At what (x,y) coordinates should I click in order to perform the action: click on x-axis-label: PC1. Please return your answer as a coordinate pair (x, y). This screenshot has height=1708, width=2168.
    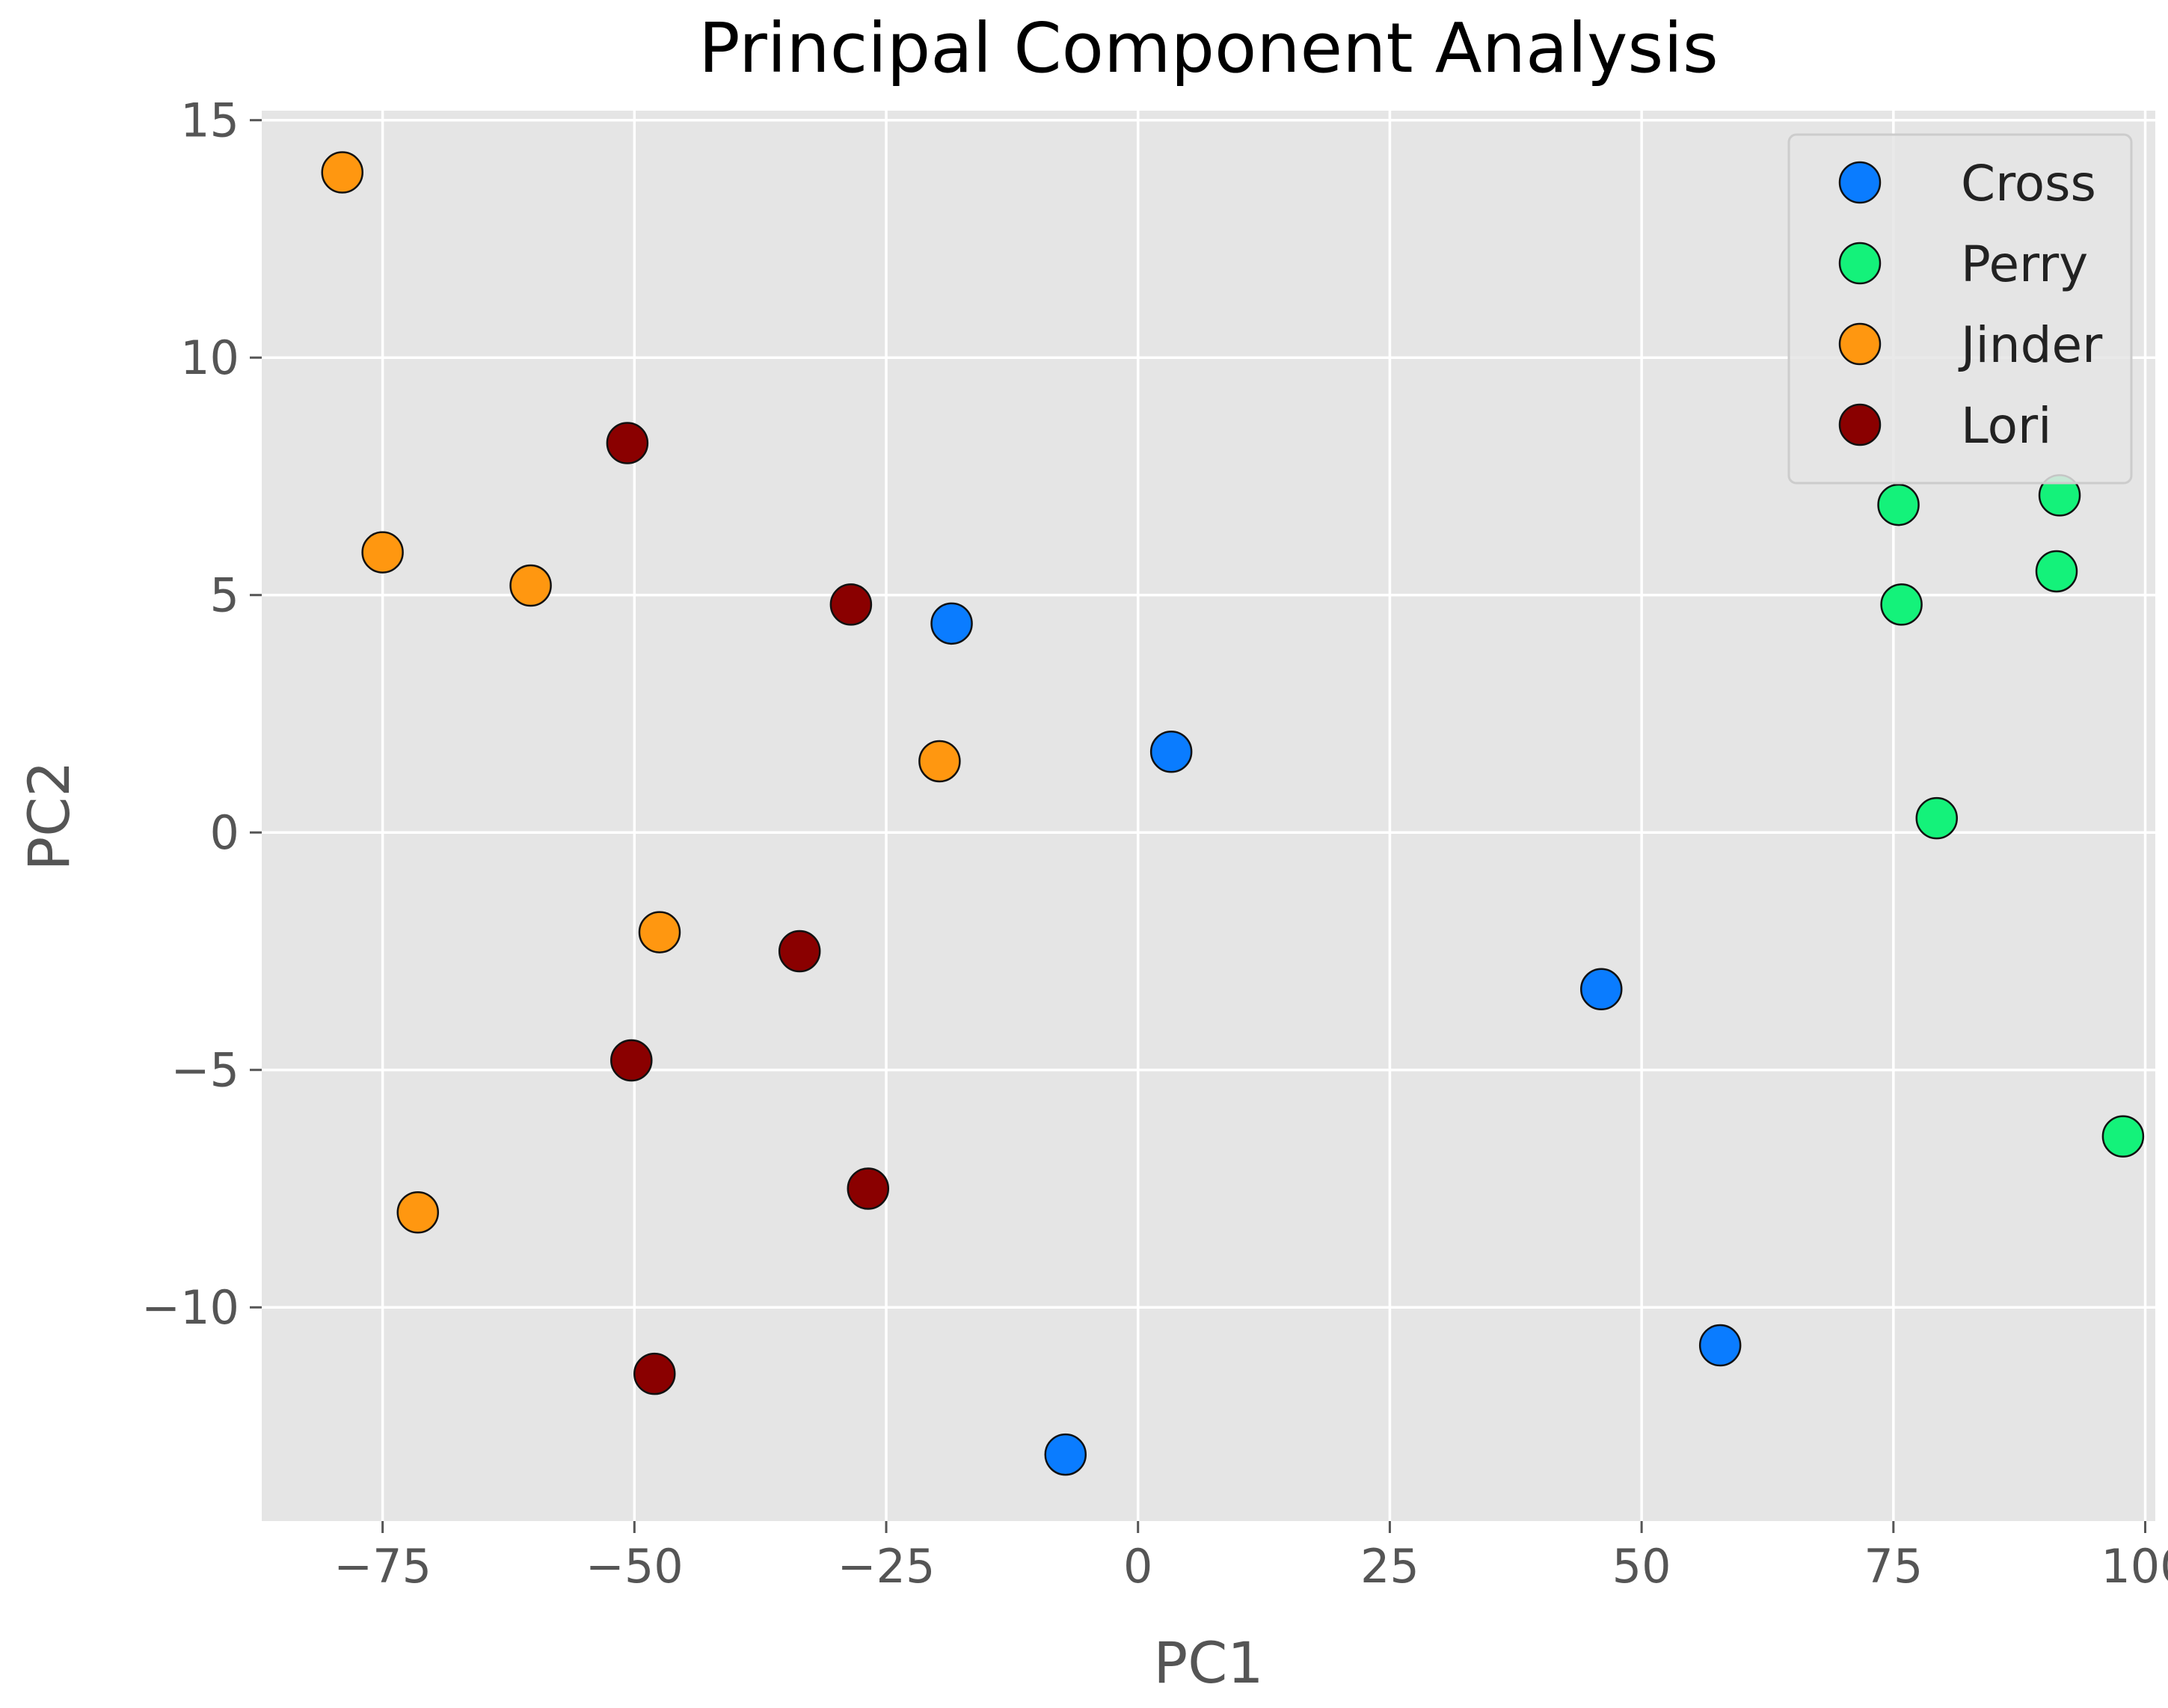
    Looking at the image, I should click on (1208, 1662).